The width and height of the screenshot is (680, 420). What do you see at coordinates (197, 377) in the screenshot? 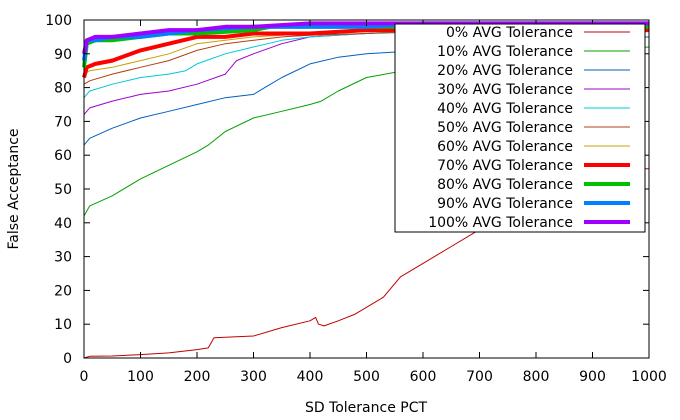
I see `x-tick-label: 200` at bounding box center [197, 377].